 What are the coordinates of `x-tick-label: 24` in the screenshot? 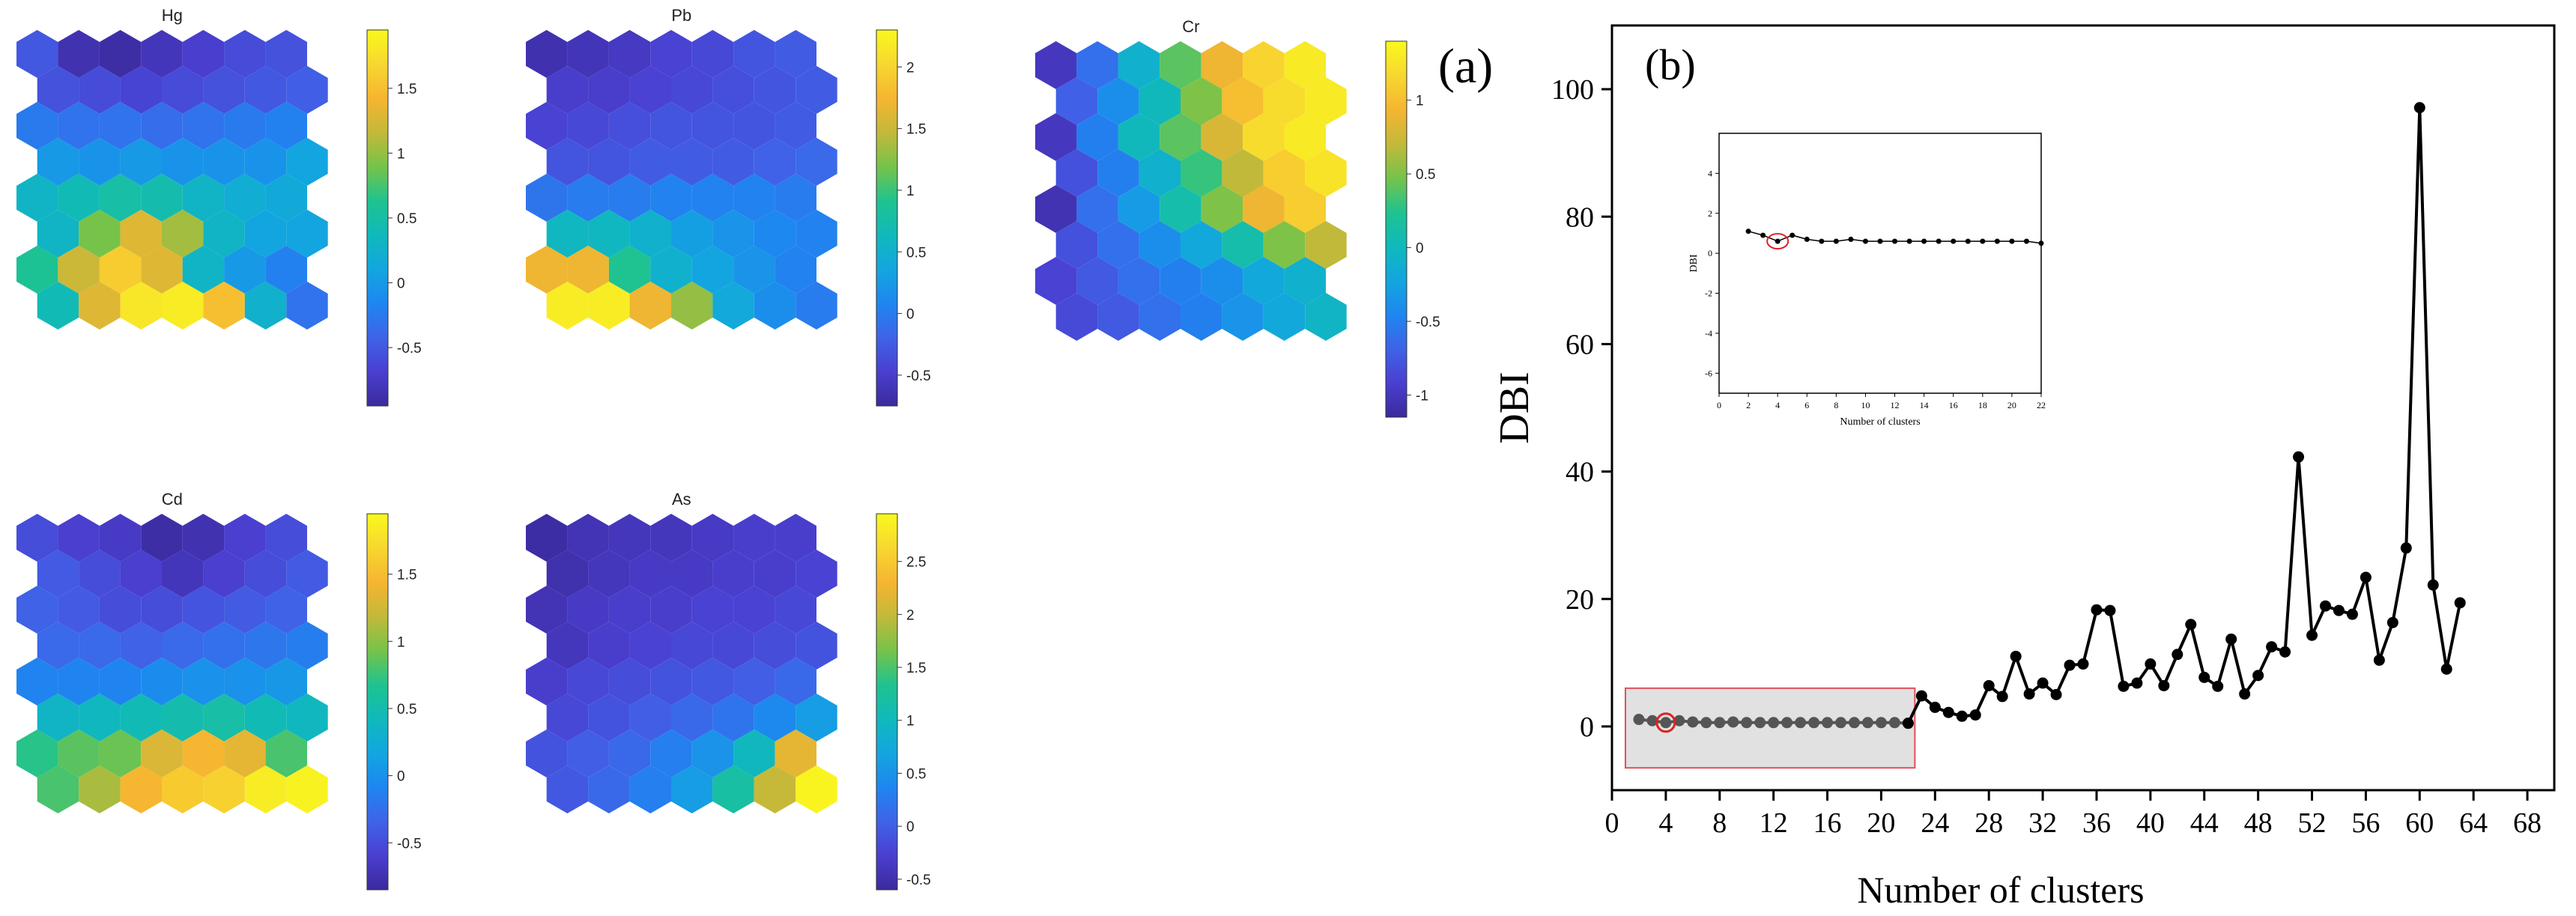 It's located at (1935, 823).